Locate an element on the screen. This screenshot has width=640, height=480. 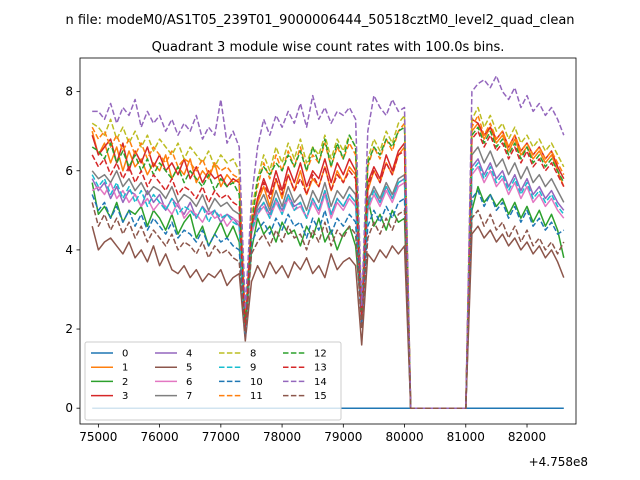
legend-label-1: 1 is located at coordinates (125, 368).